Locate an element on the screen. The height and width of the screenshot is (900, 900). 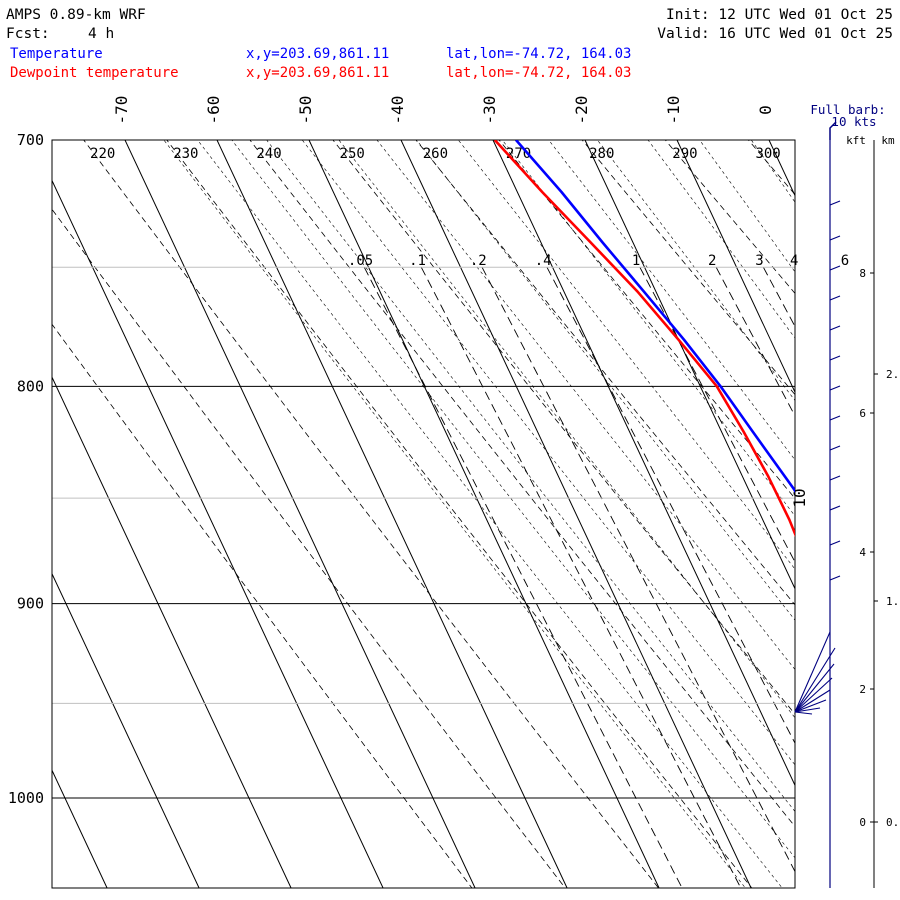
pressure-label-700: 700 is located at coordinates (30, 140).